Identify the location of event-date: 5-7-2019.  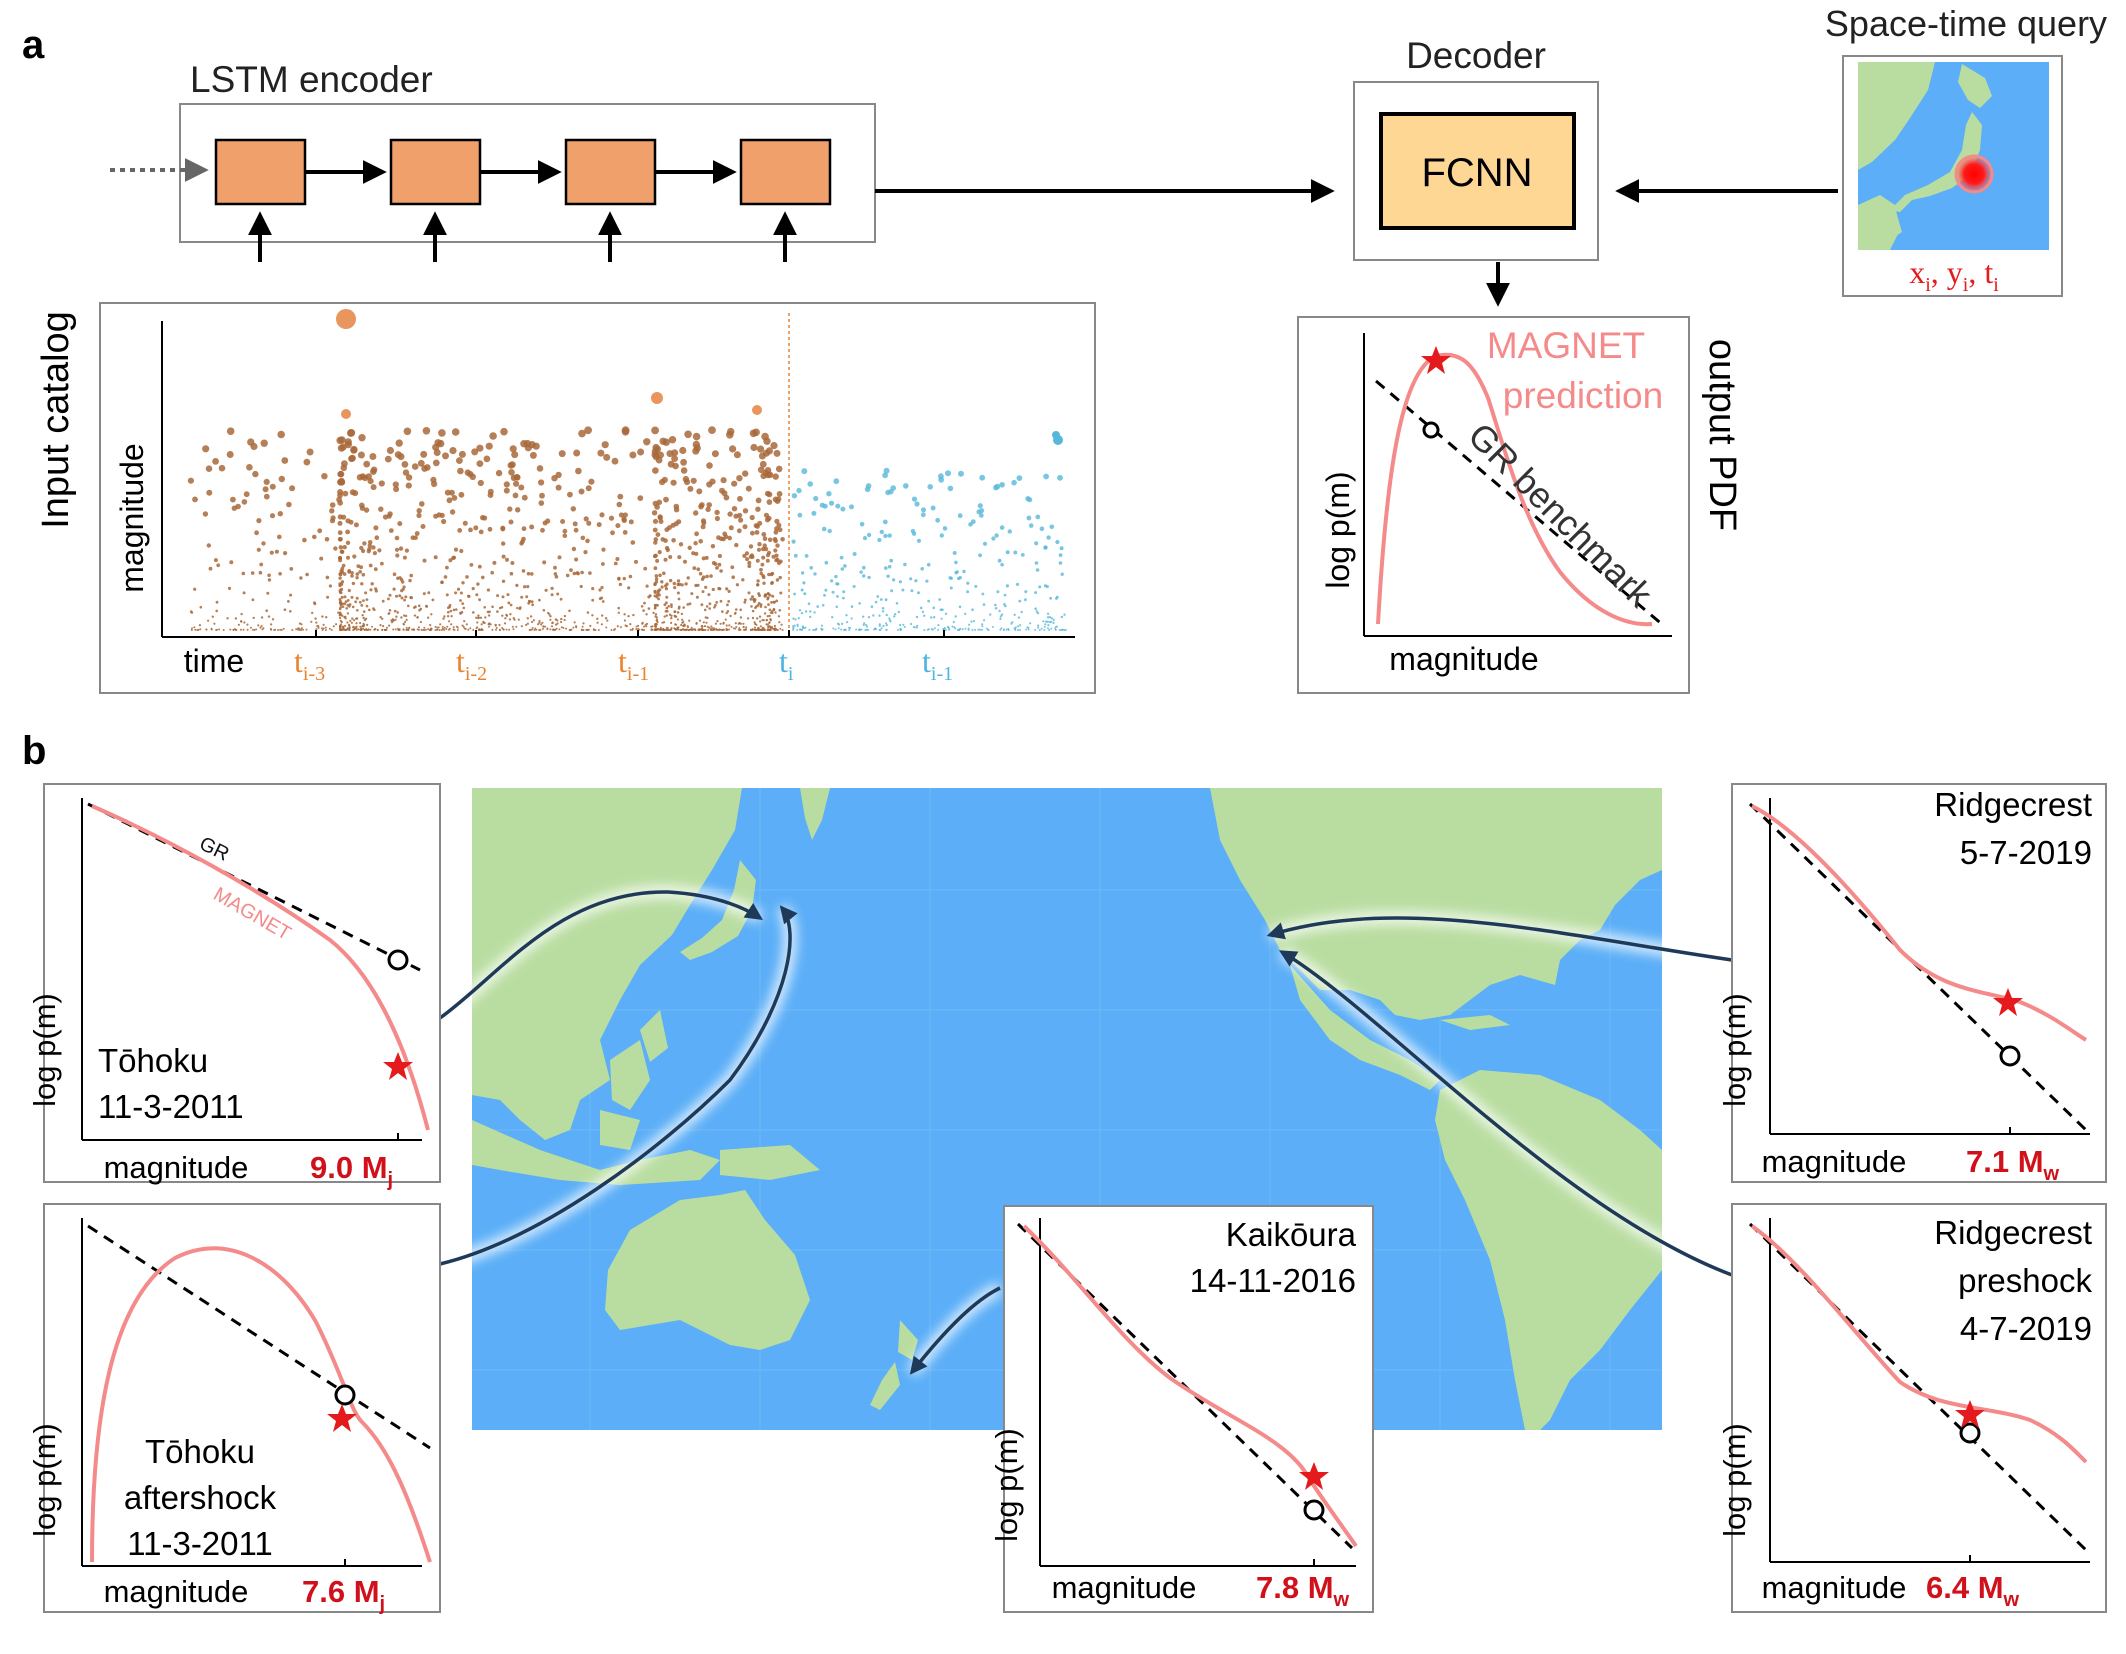
(2026, 852).